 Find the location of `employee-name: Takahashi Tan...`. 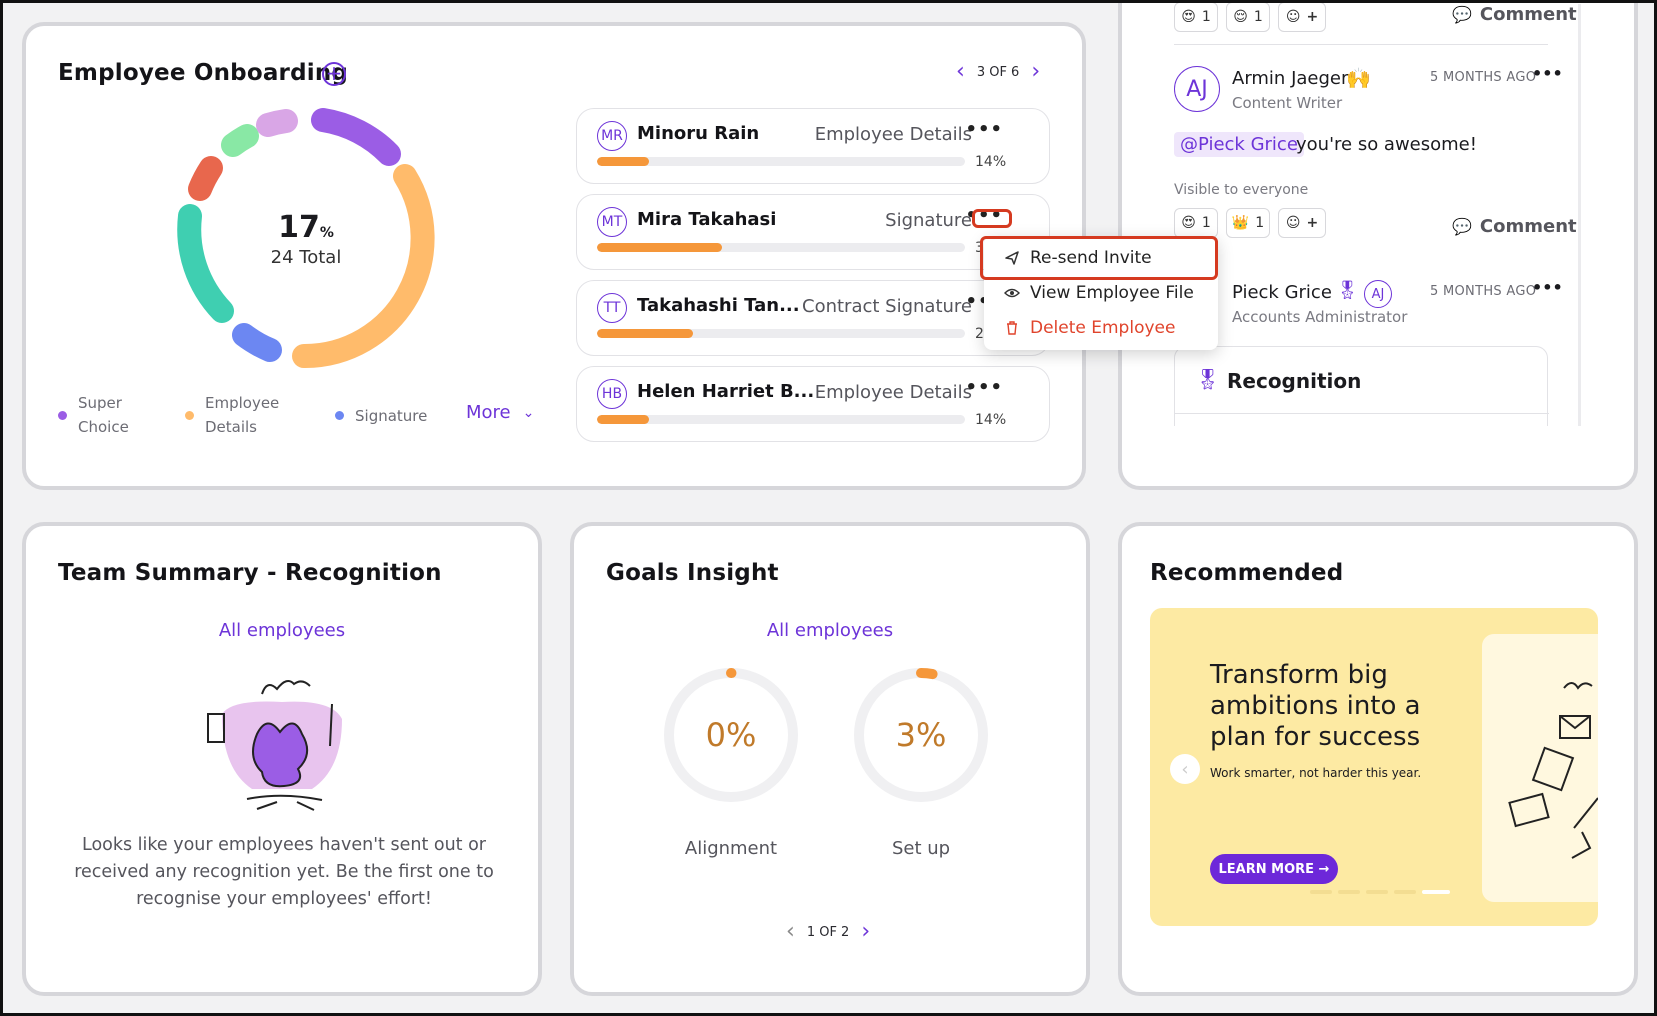

employee-name: Takahashi Tan... is located at coordinates (718, 305).